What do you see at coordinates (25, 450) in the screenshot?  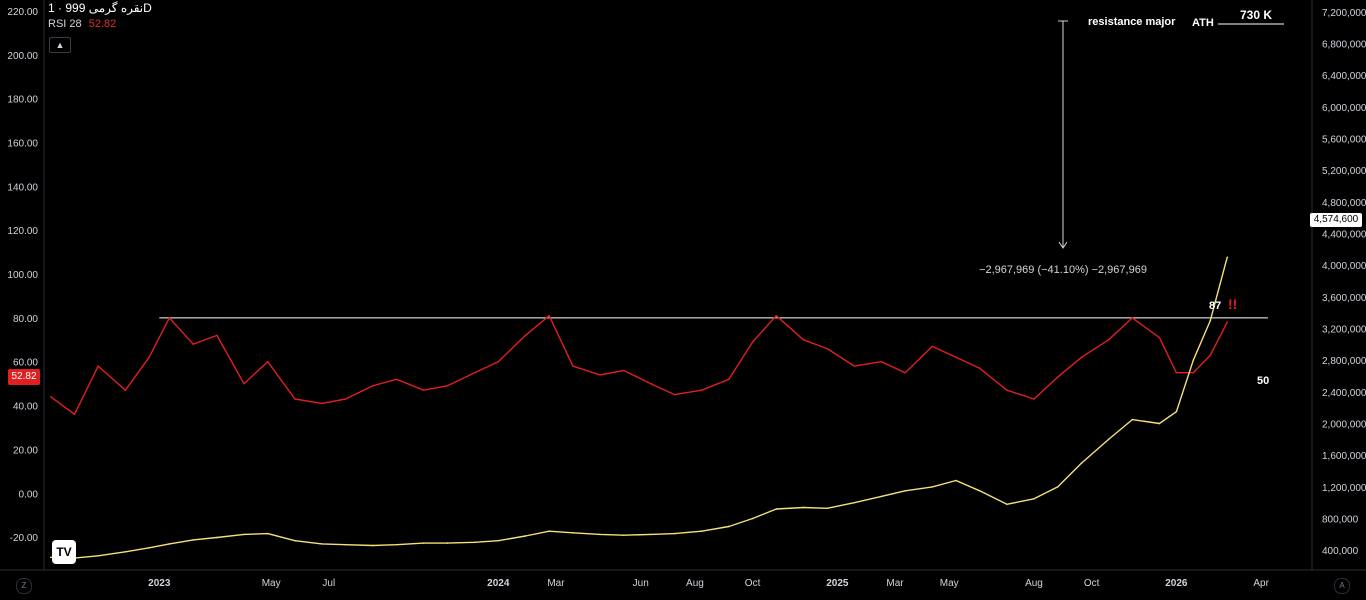 I see `left-tick-label: 20.00` at bounding box center [25, 450].